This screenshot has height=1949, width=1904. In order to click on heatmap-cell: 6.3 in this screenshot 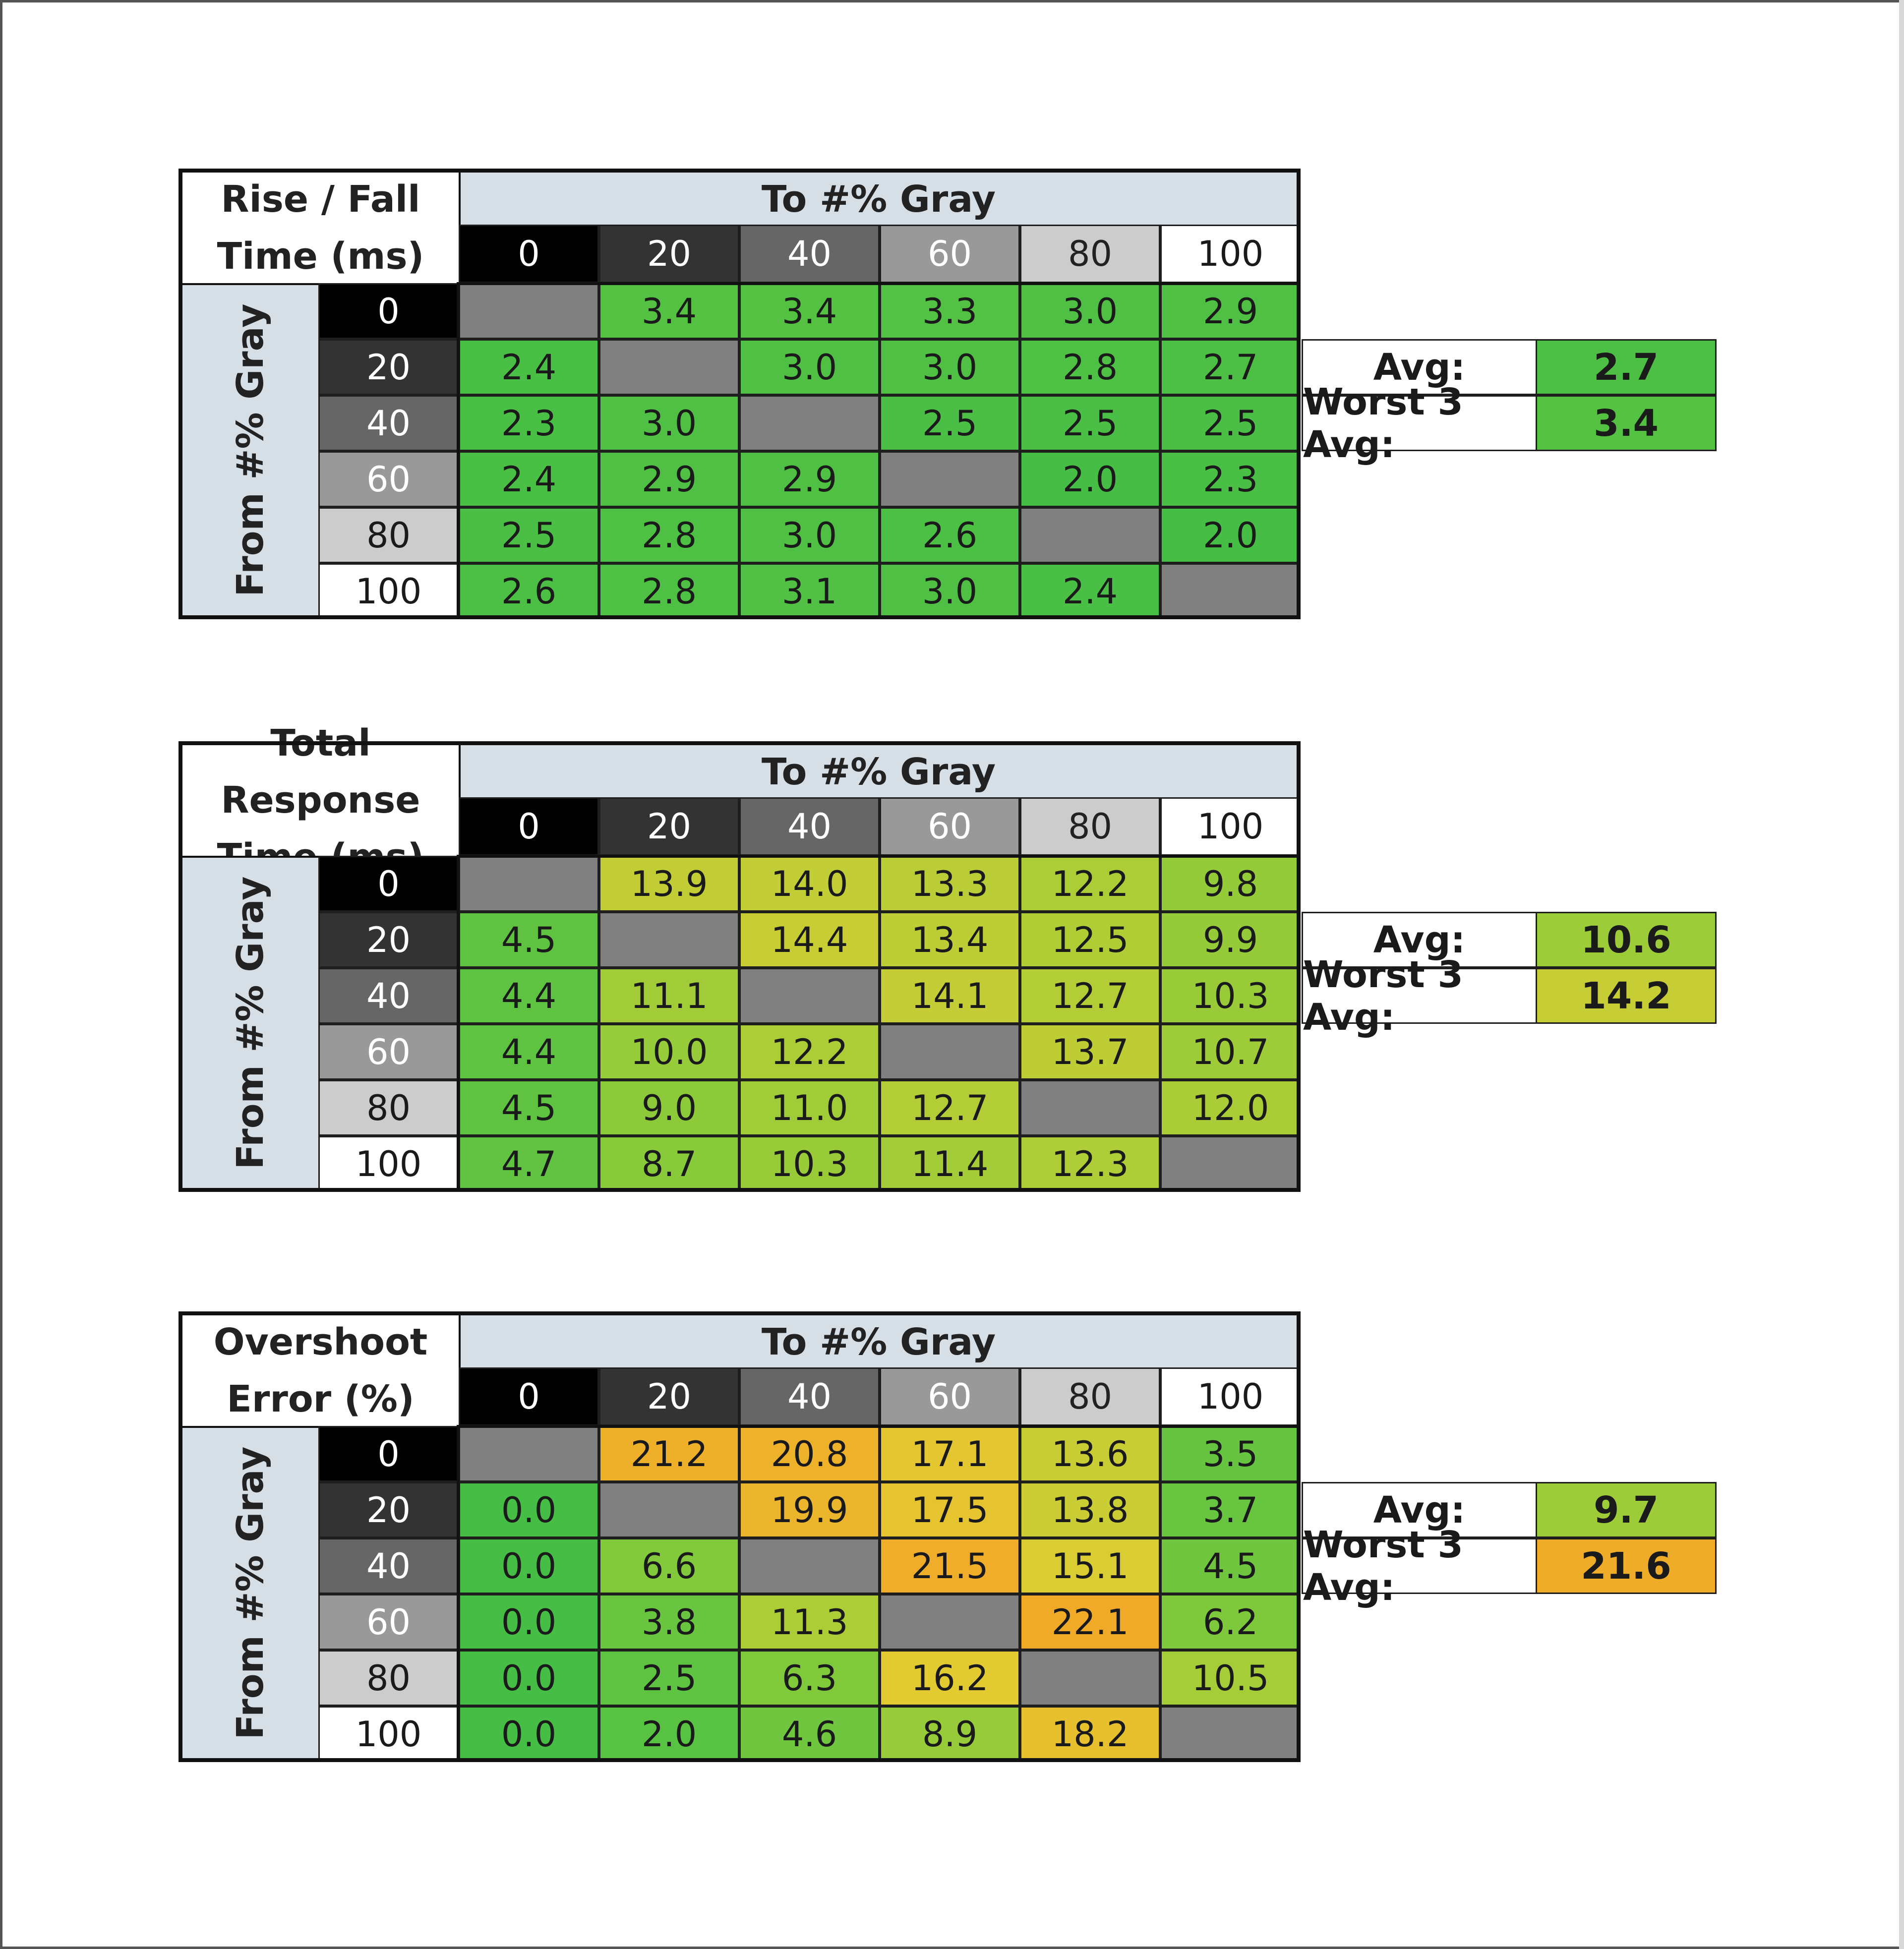, I will do `click(809, 1678)`.